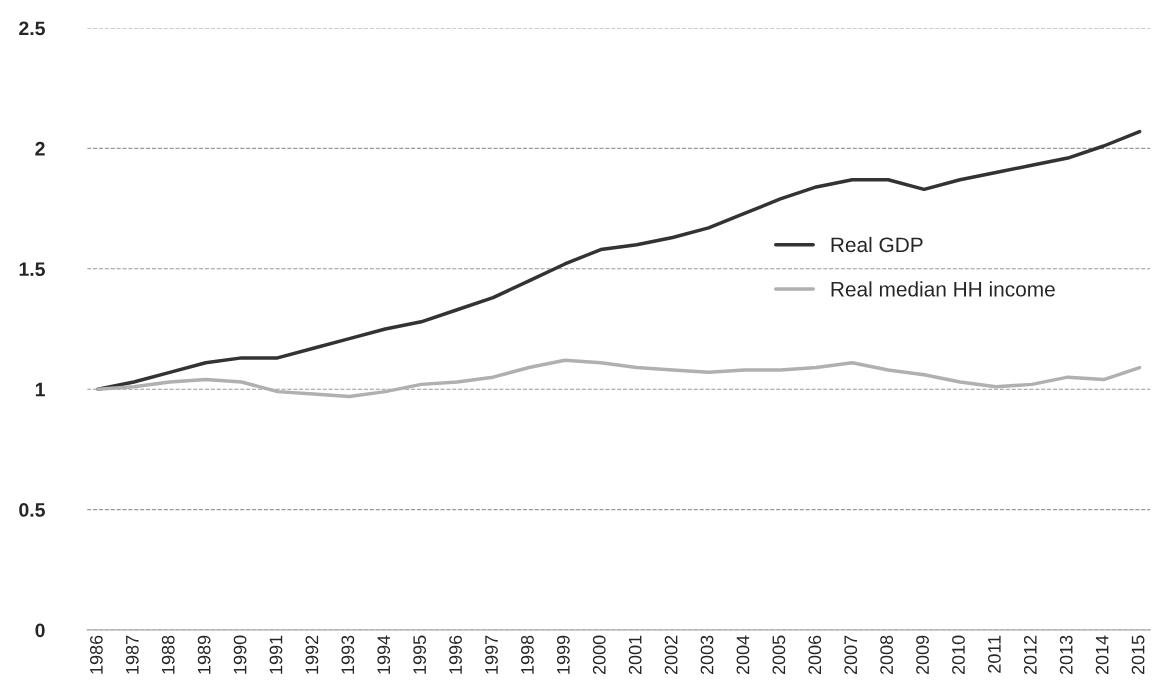 Image resolution: width=1162 pixels, height=700 pixels. What do you see at coordinates (312, 654) in the screenshot?
I see `x-tick-label: 1992` at bounding box center [312, 654].